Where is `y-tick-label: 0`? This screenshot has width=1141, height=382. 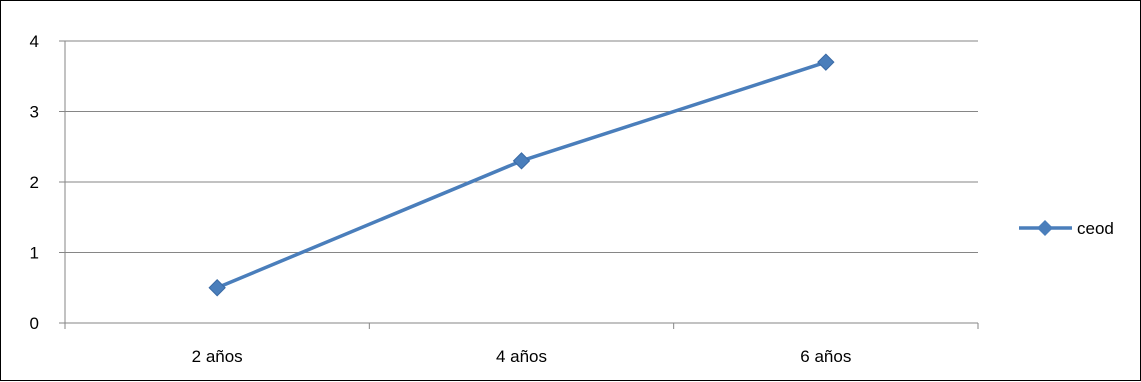 y-tick-label: 0 is located at coordinates (34, 323).